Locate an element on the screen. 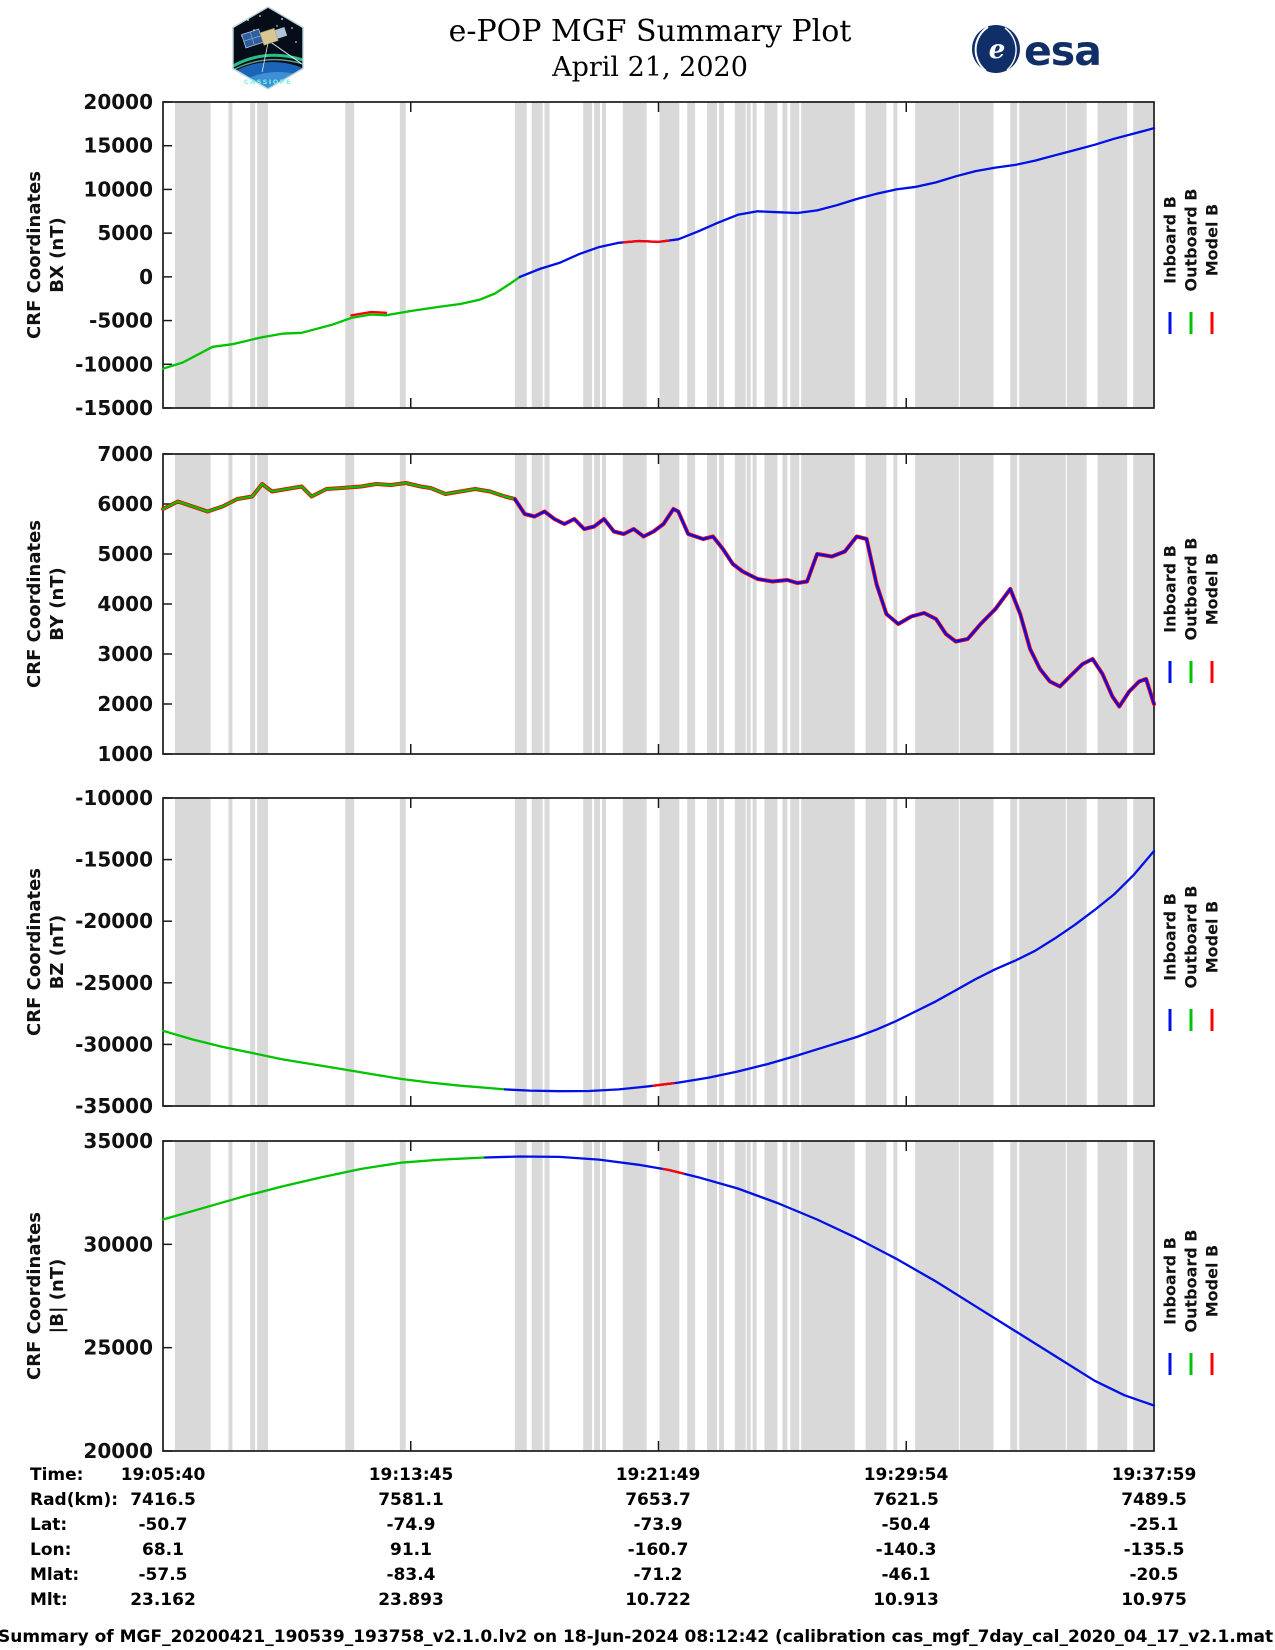  table-cell: -160.7 is located at coordinates (658, 1550).